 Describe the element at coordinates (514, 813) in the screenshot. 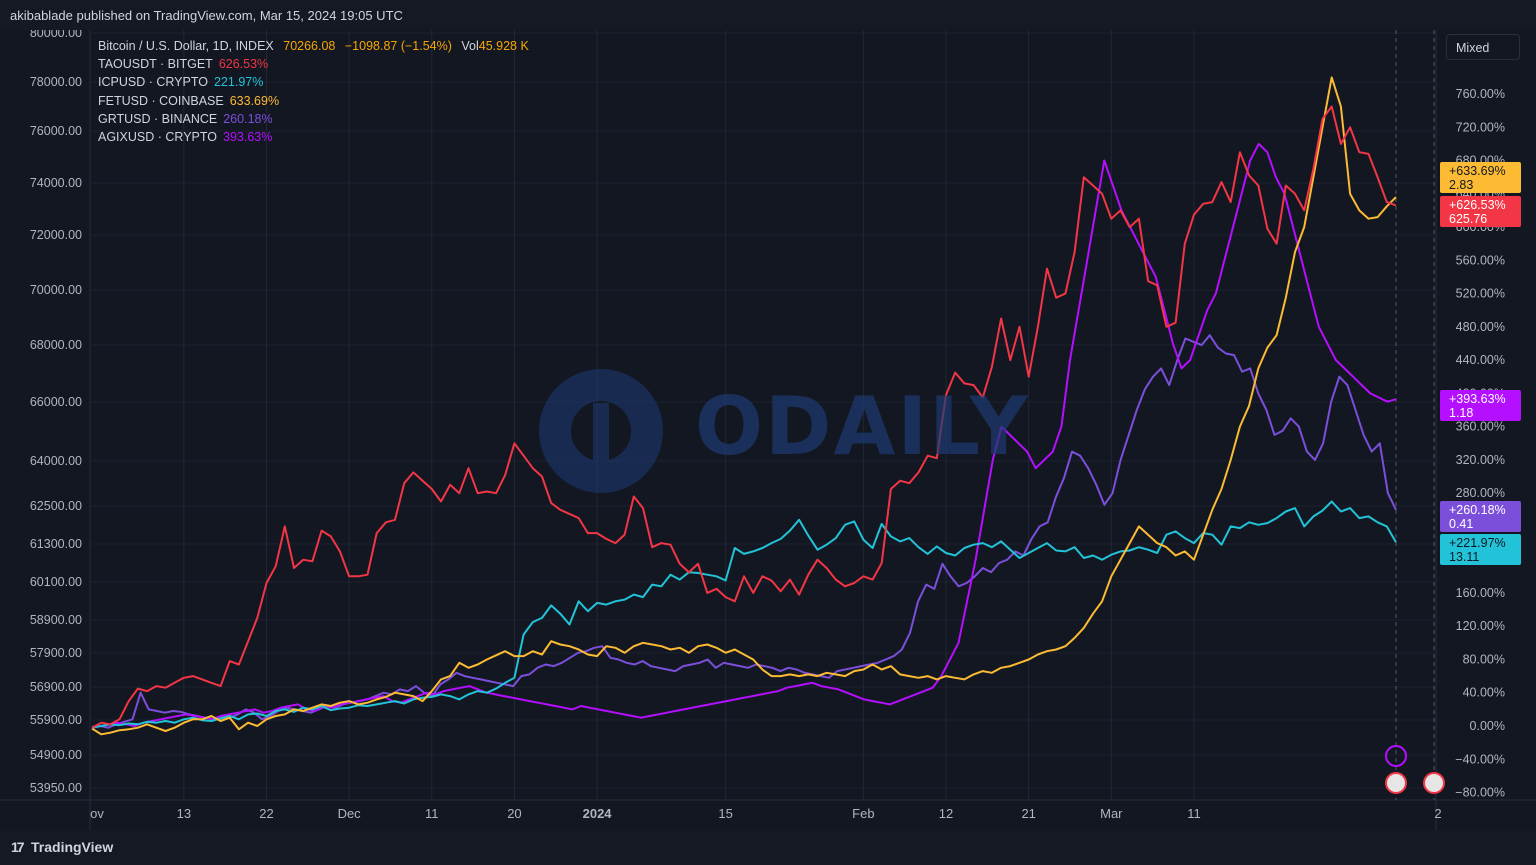

I see `time-axis-tick-label: 20` at that location.